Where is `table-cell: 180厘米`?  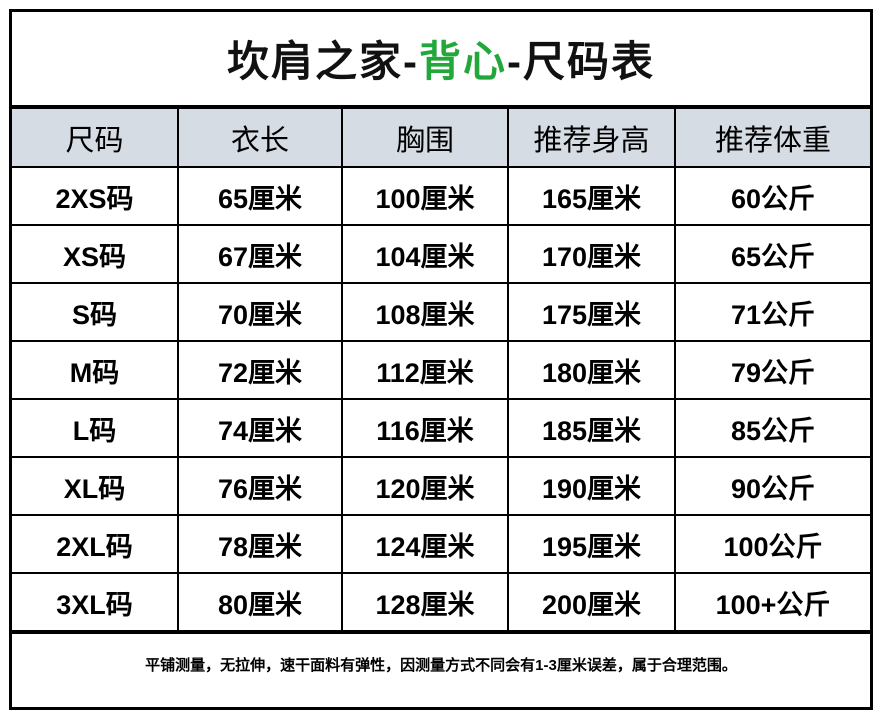
table-cell: 180厘米 is located at coordinates (591, 370).